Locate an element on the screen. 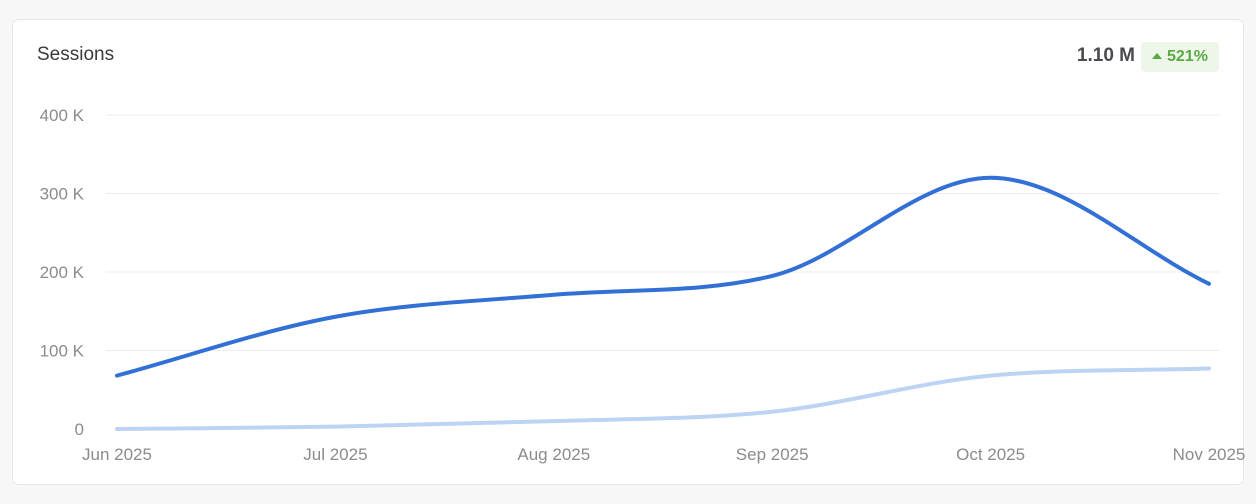 The image size is (1256, 504). card-title: Sessions is located at coordinates (76, 54).